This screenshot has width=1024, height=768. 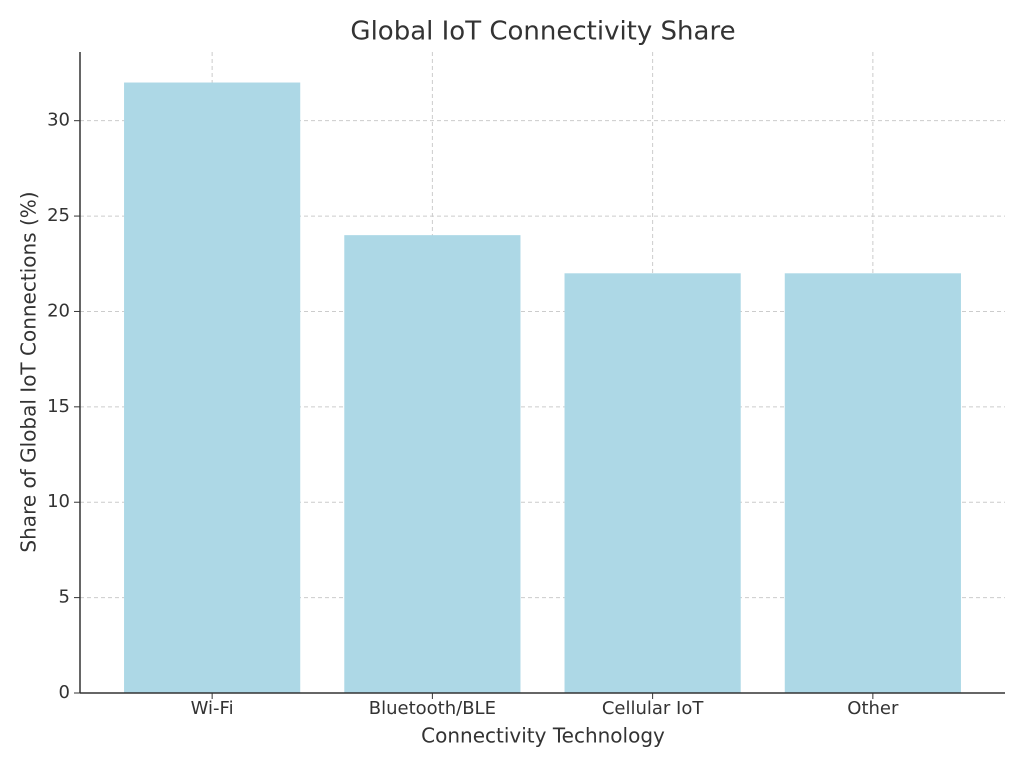 What do you see at coordinates (653, 708) in the screenshot?
I see `x-tick-label: Cellular IoT` at bounding box center [653, 708].